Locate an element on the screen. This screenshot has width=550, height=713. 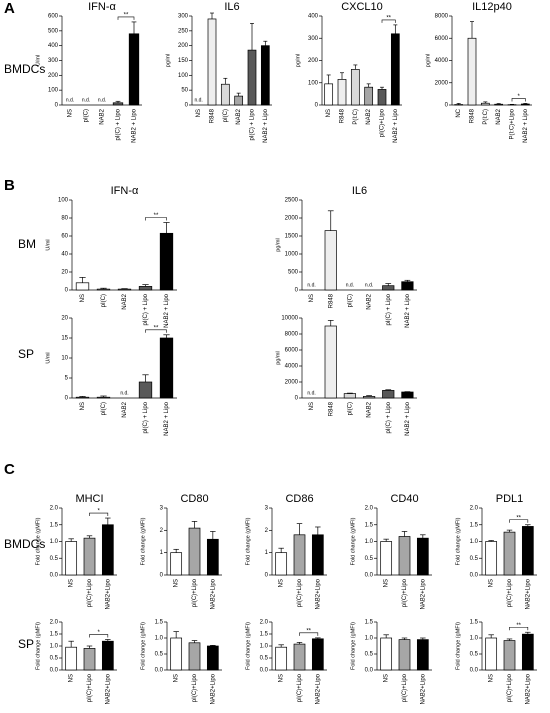
y-tick-label: 8000 is located at coordinates (292, 335).